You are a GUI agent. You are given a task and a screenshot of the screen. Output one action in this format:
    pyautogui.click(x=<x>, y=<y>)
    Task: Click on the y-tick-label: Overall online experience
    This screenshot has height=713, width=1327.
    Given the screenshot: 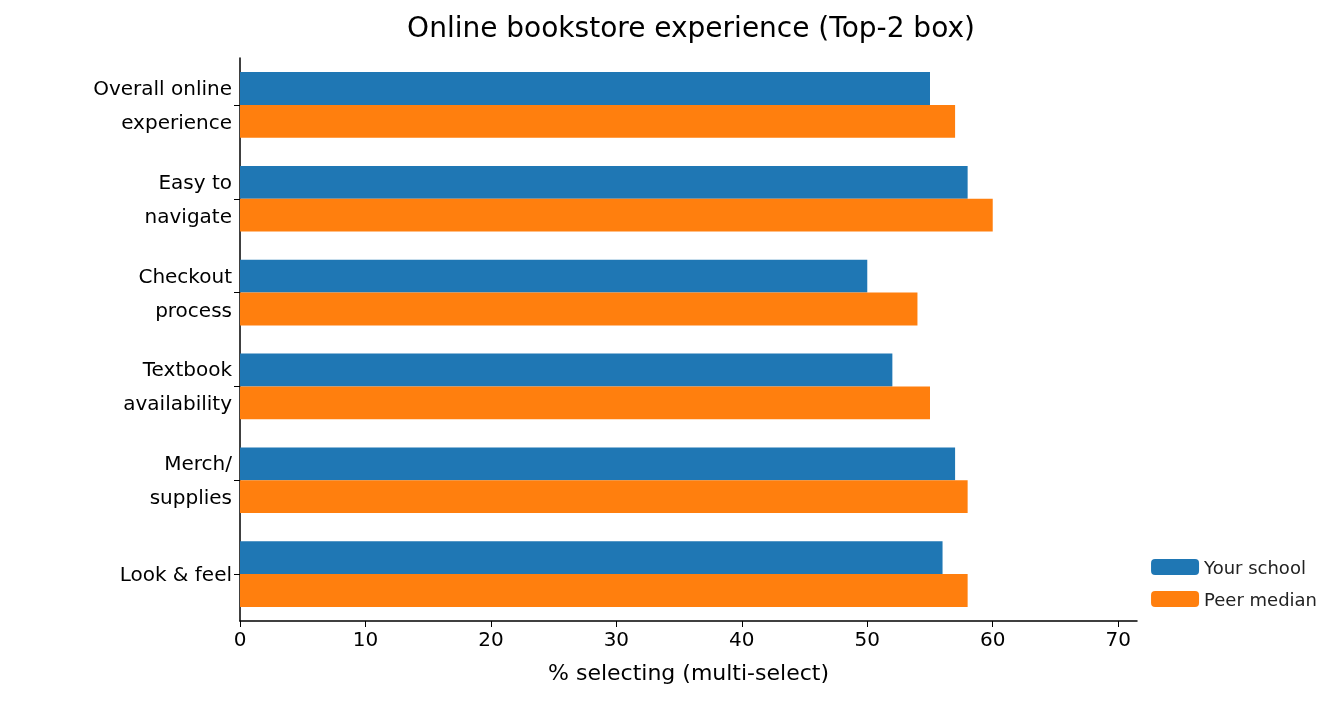 What is the action you would take?
    pyautogui.click(x=162, y=104)
    